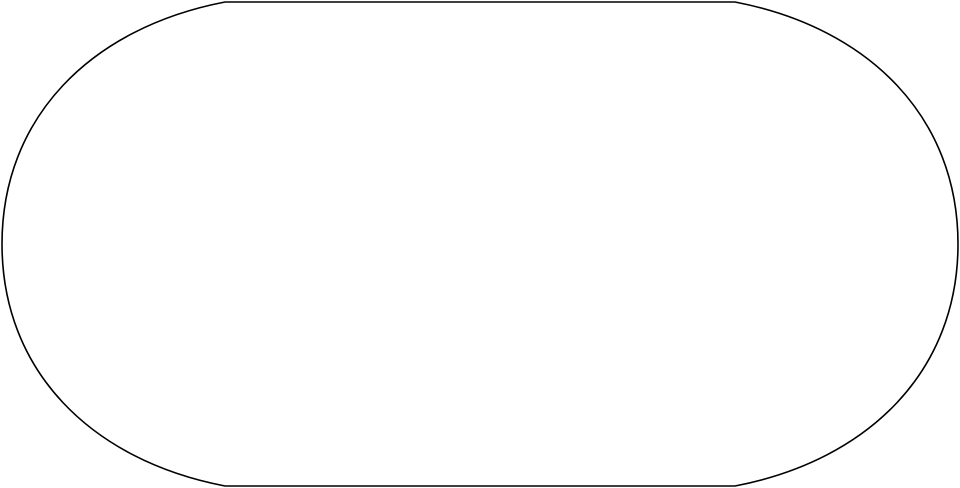 Image resolution: width=960 pixels, height=488 pixels. What do you see at coordinates (701, 235) in the screenshot?
I see `region-singapore` at bounding box center [701, 235].